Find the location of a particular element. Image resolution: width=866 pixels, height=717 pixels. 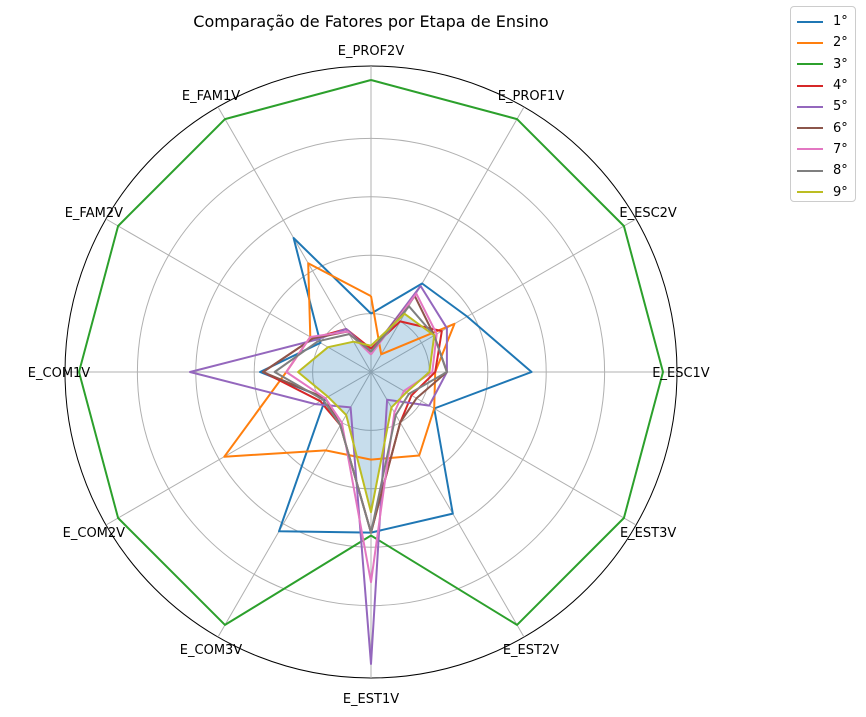

axis-label-e_com1v: E_COM1V is located at coordinates (59, 373).